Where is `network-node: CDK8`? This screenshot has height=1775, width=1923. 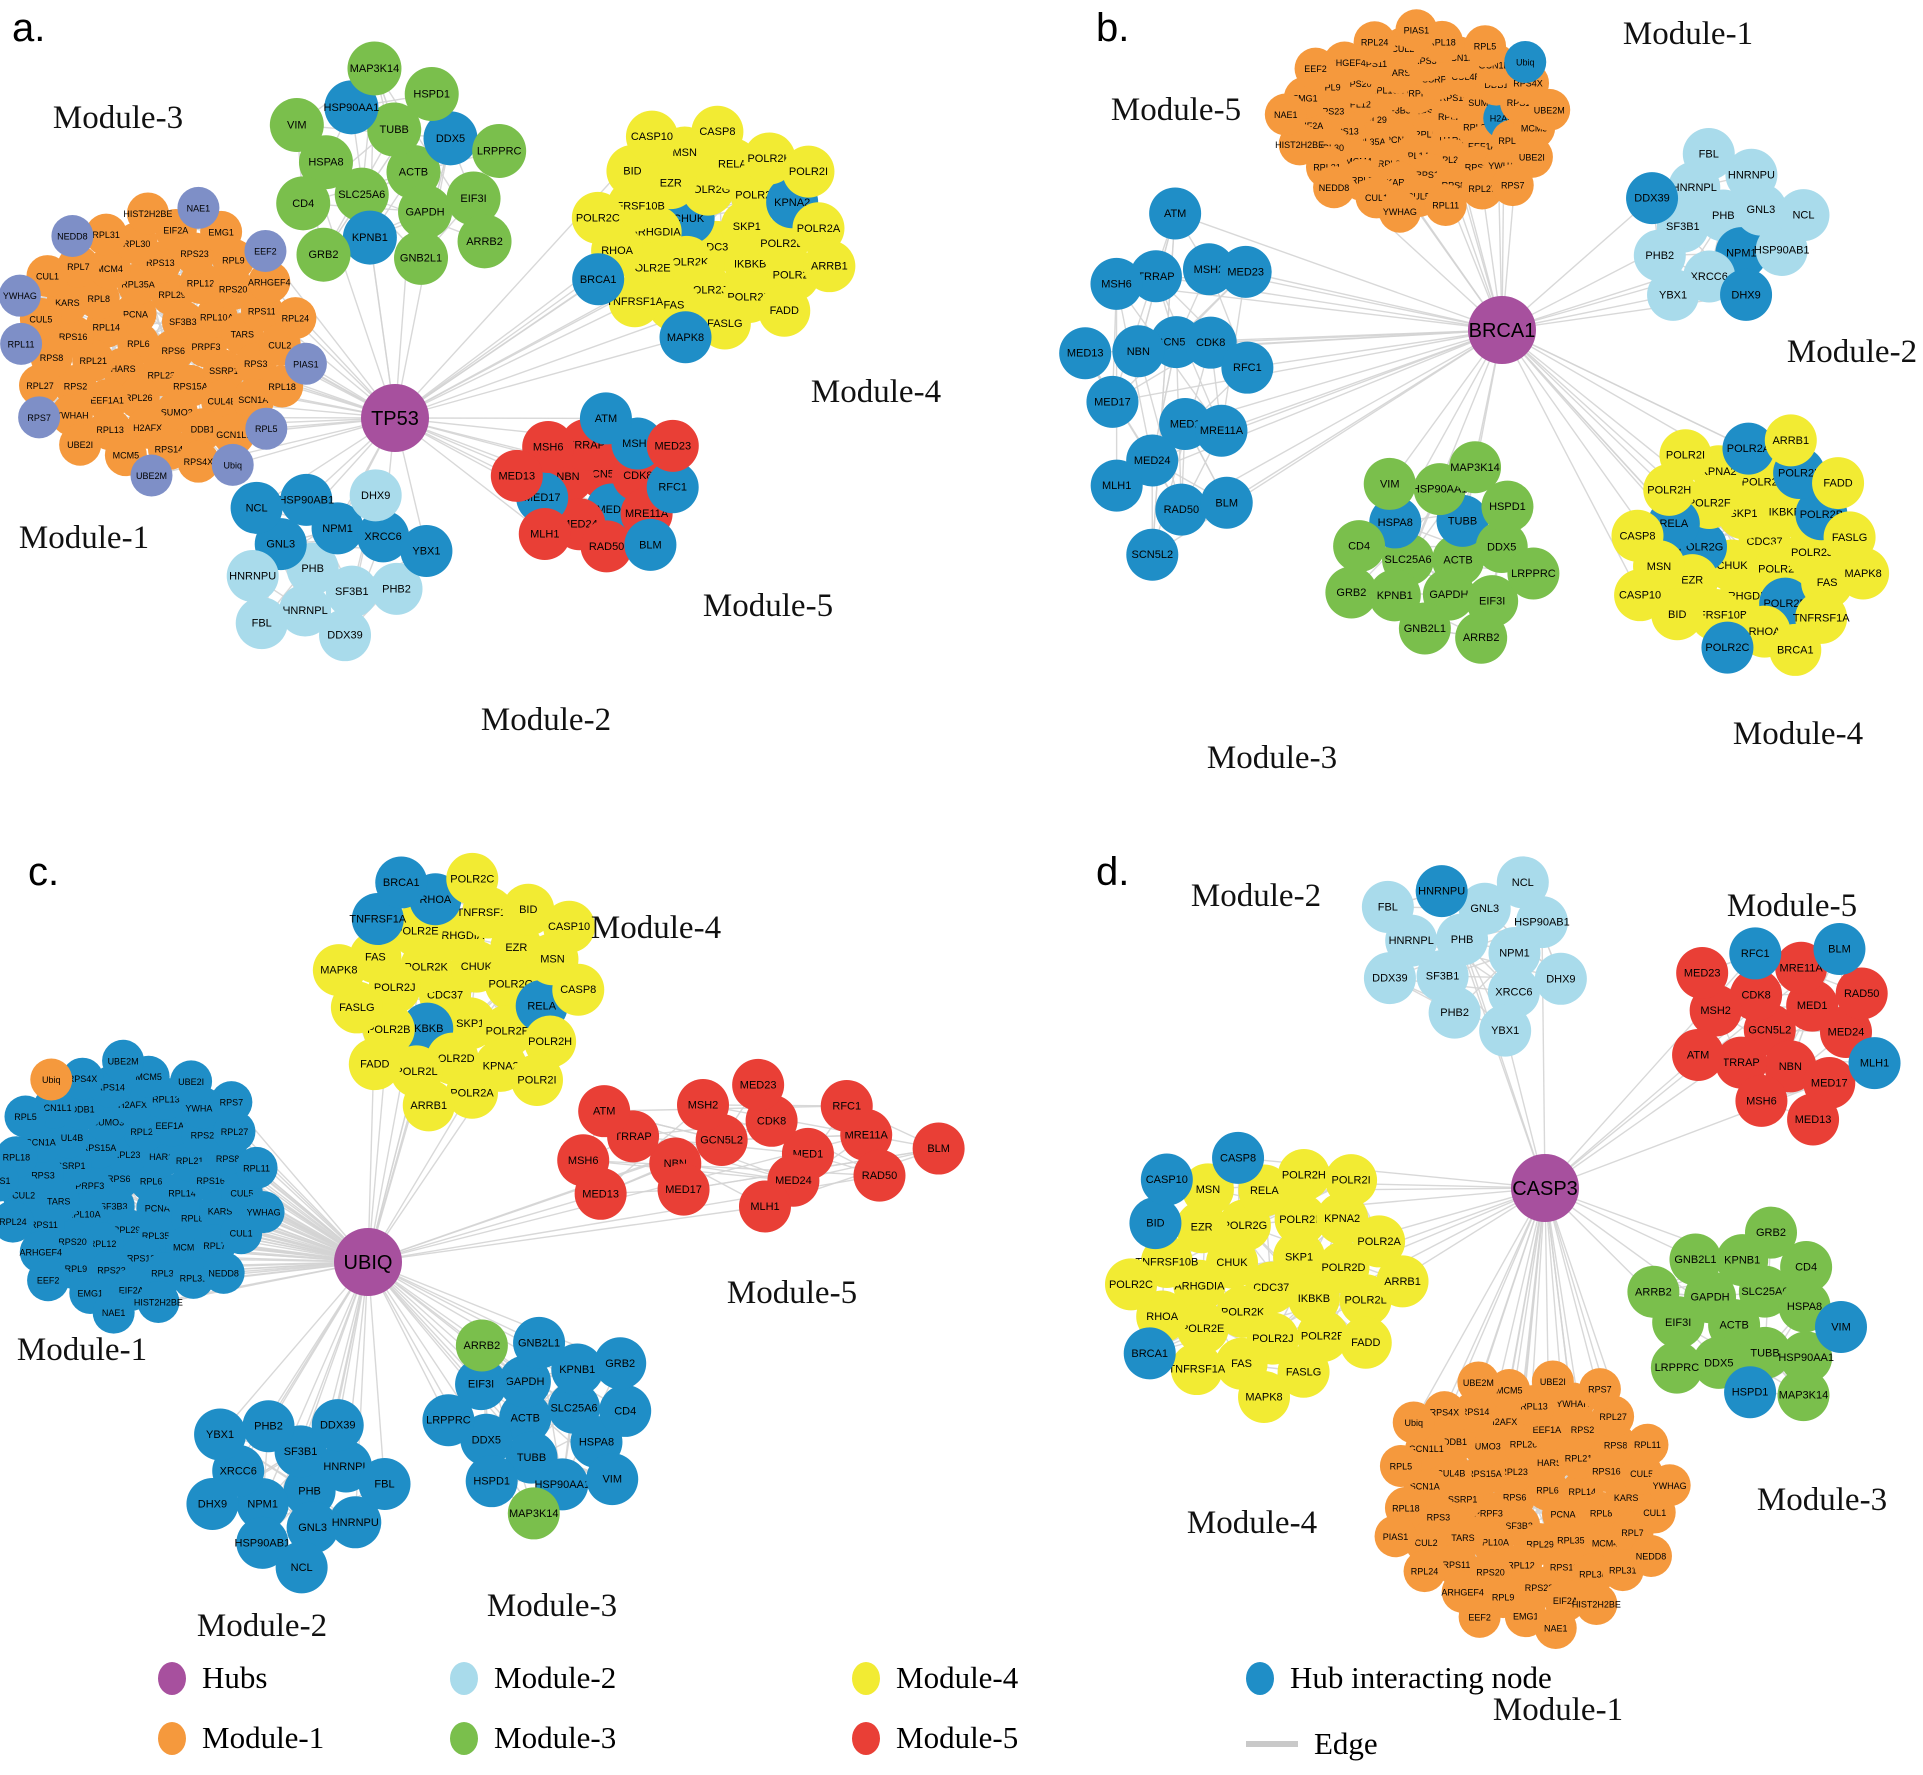 network-node: CDK8 is located at coordinates (1756, 995).